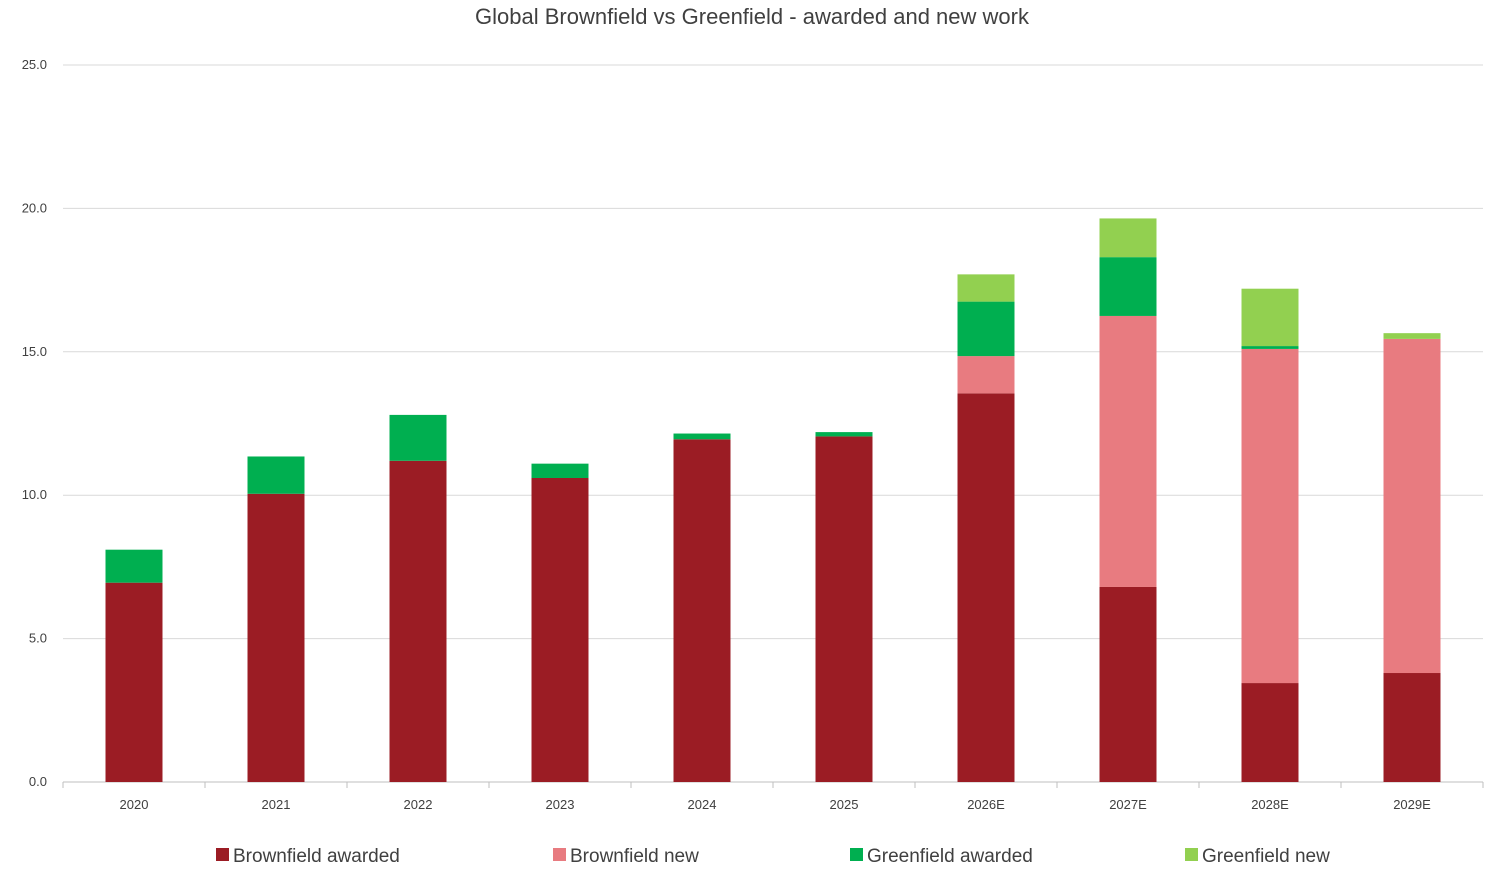 Image resolution: width=1491 pixels, height=872 pixels. Describe the element at coordinates (38, 638) in the screenshot. I see `y-tick-label: 5.0` at that location.